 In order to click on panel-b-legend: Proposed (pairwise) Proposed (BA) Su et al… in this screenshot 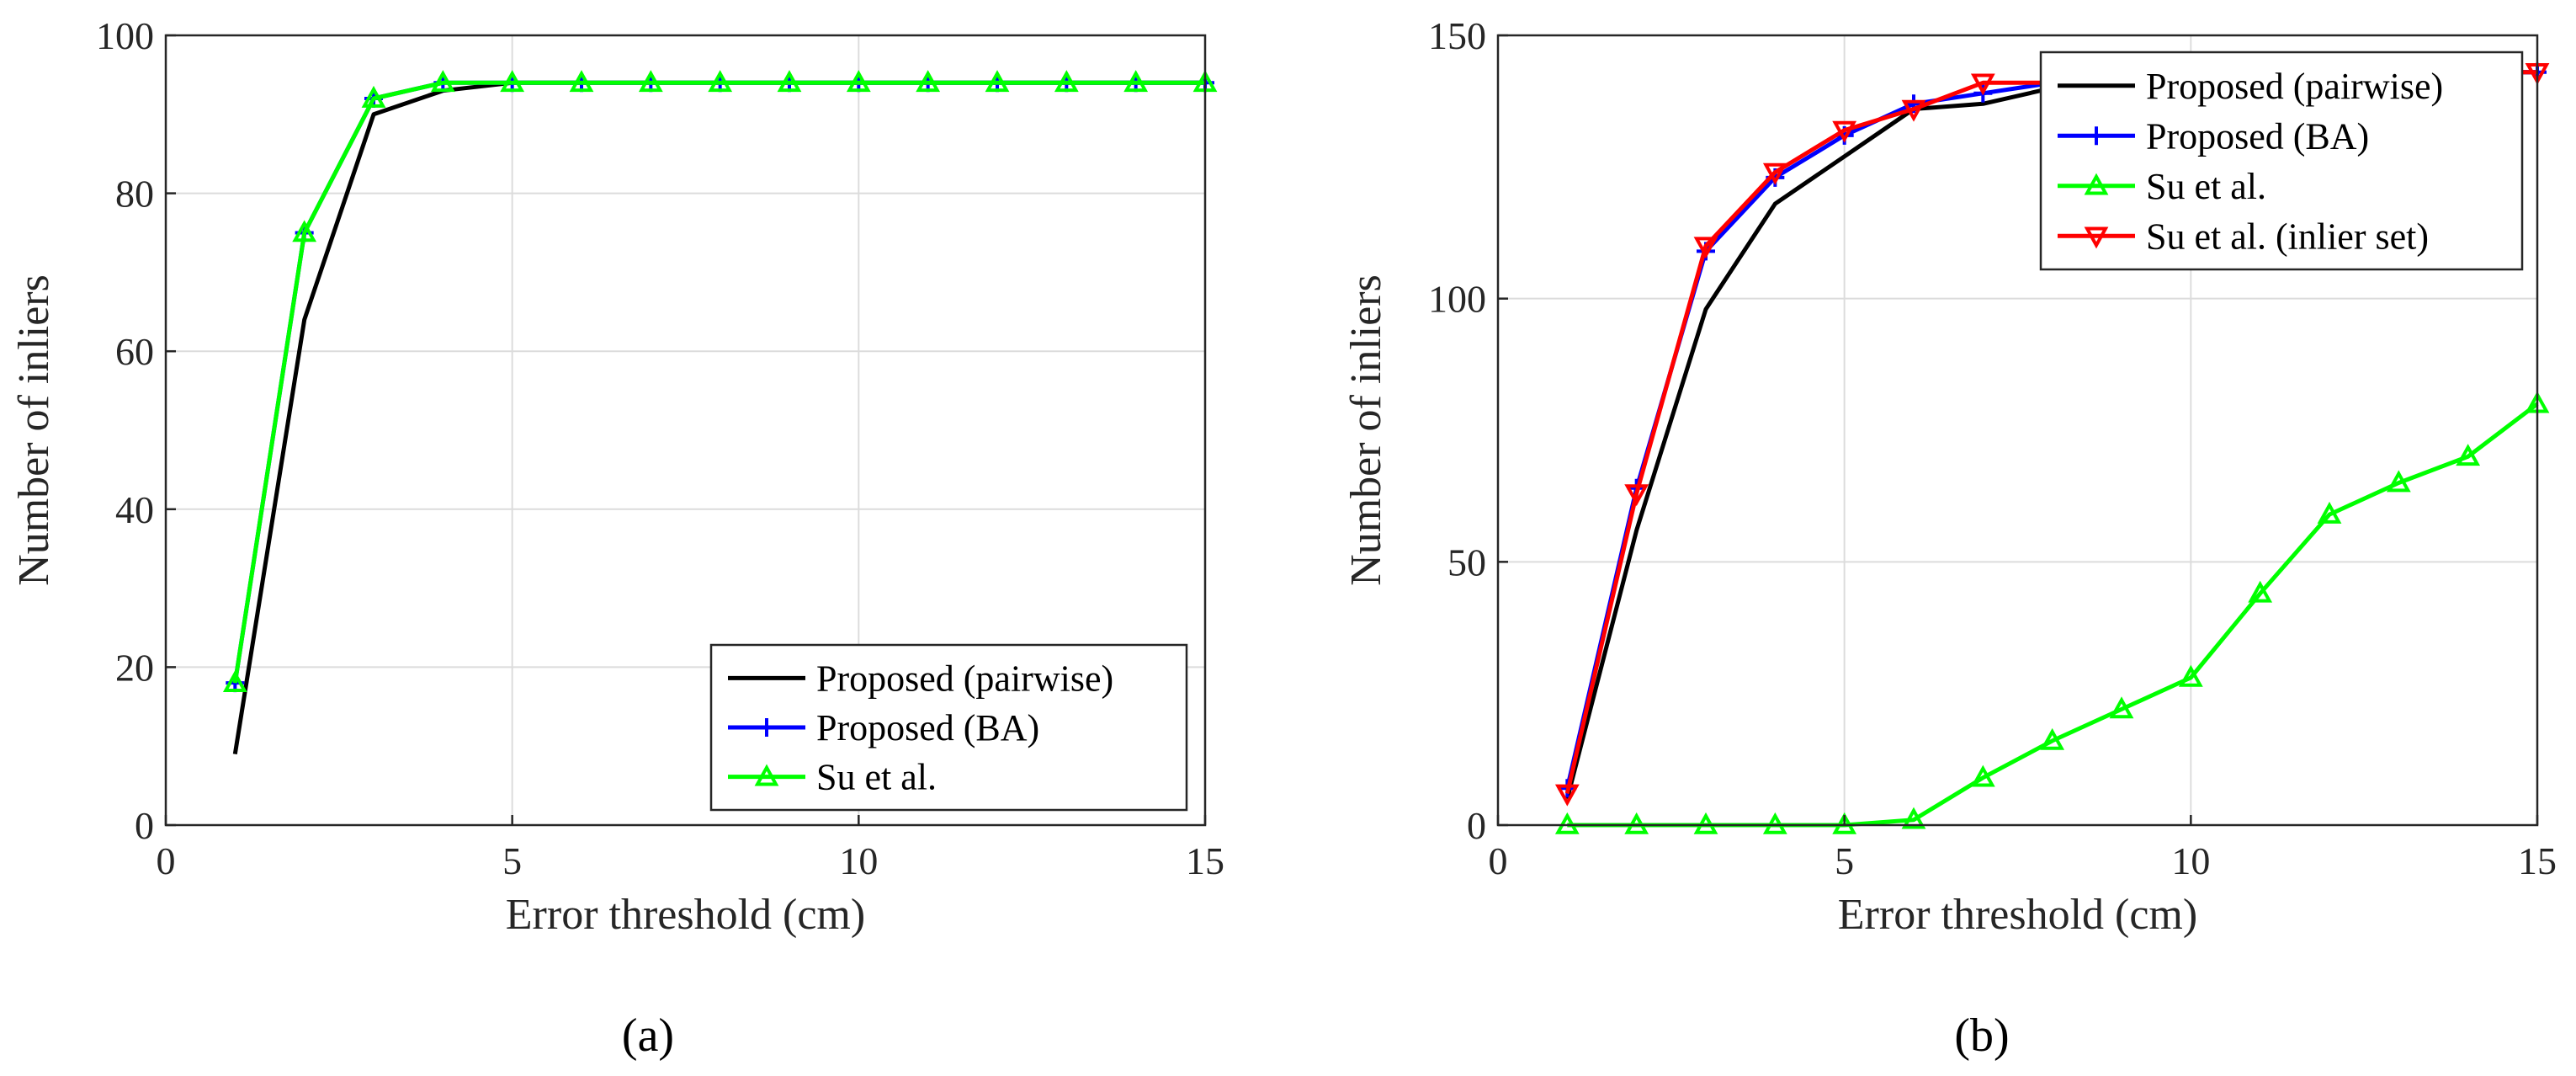, I will do `click(2281, 161)`.